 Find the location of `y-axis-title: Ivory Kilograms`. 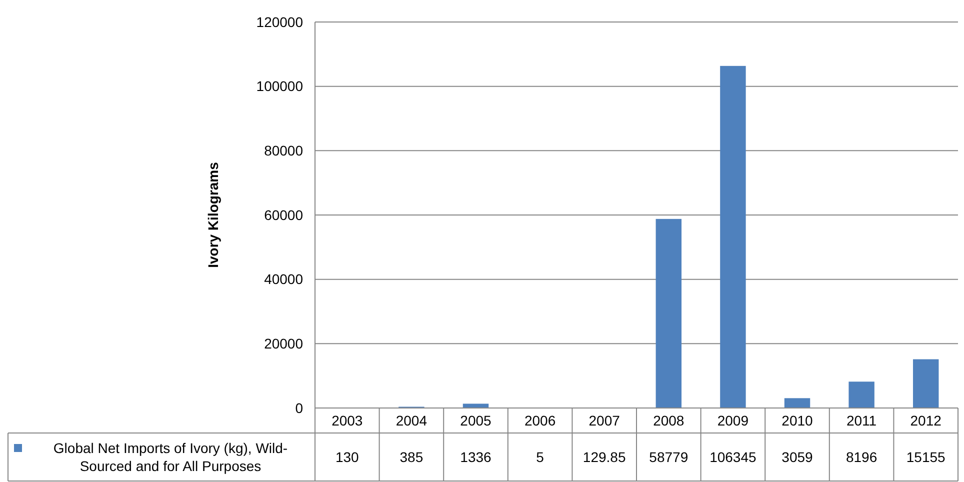

y-axis-title: Ivory Kilograms is located at coordinates (213, 215).